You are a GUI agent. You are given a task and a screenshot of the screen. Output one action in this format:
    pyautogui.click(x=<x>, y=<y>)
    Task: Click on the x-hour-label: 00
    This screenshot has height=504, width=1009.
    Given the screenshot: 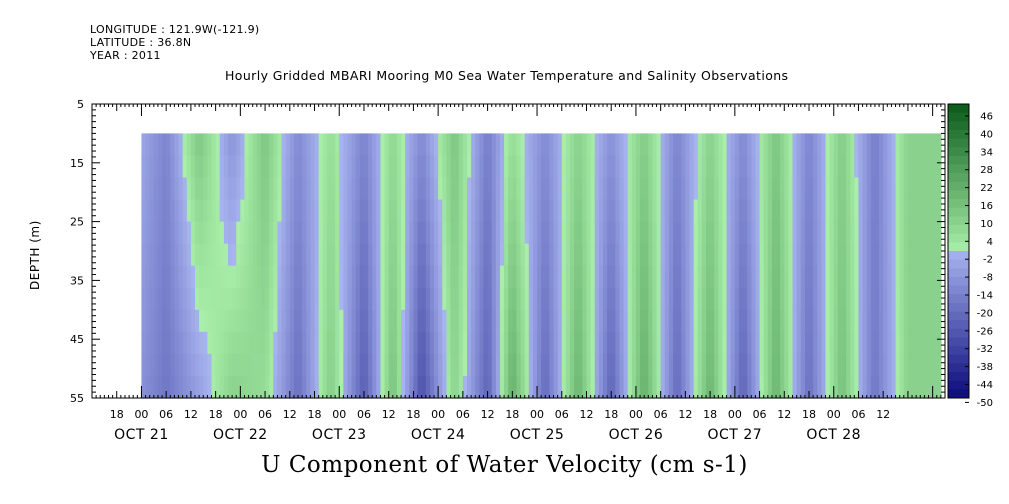 What is the action you would take?
    pyautogui.click(x=636, y=414)
    